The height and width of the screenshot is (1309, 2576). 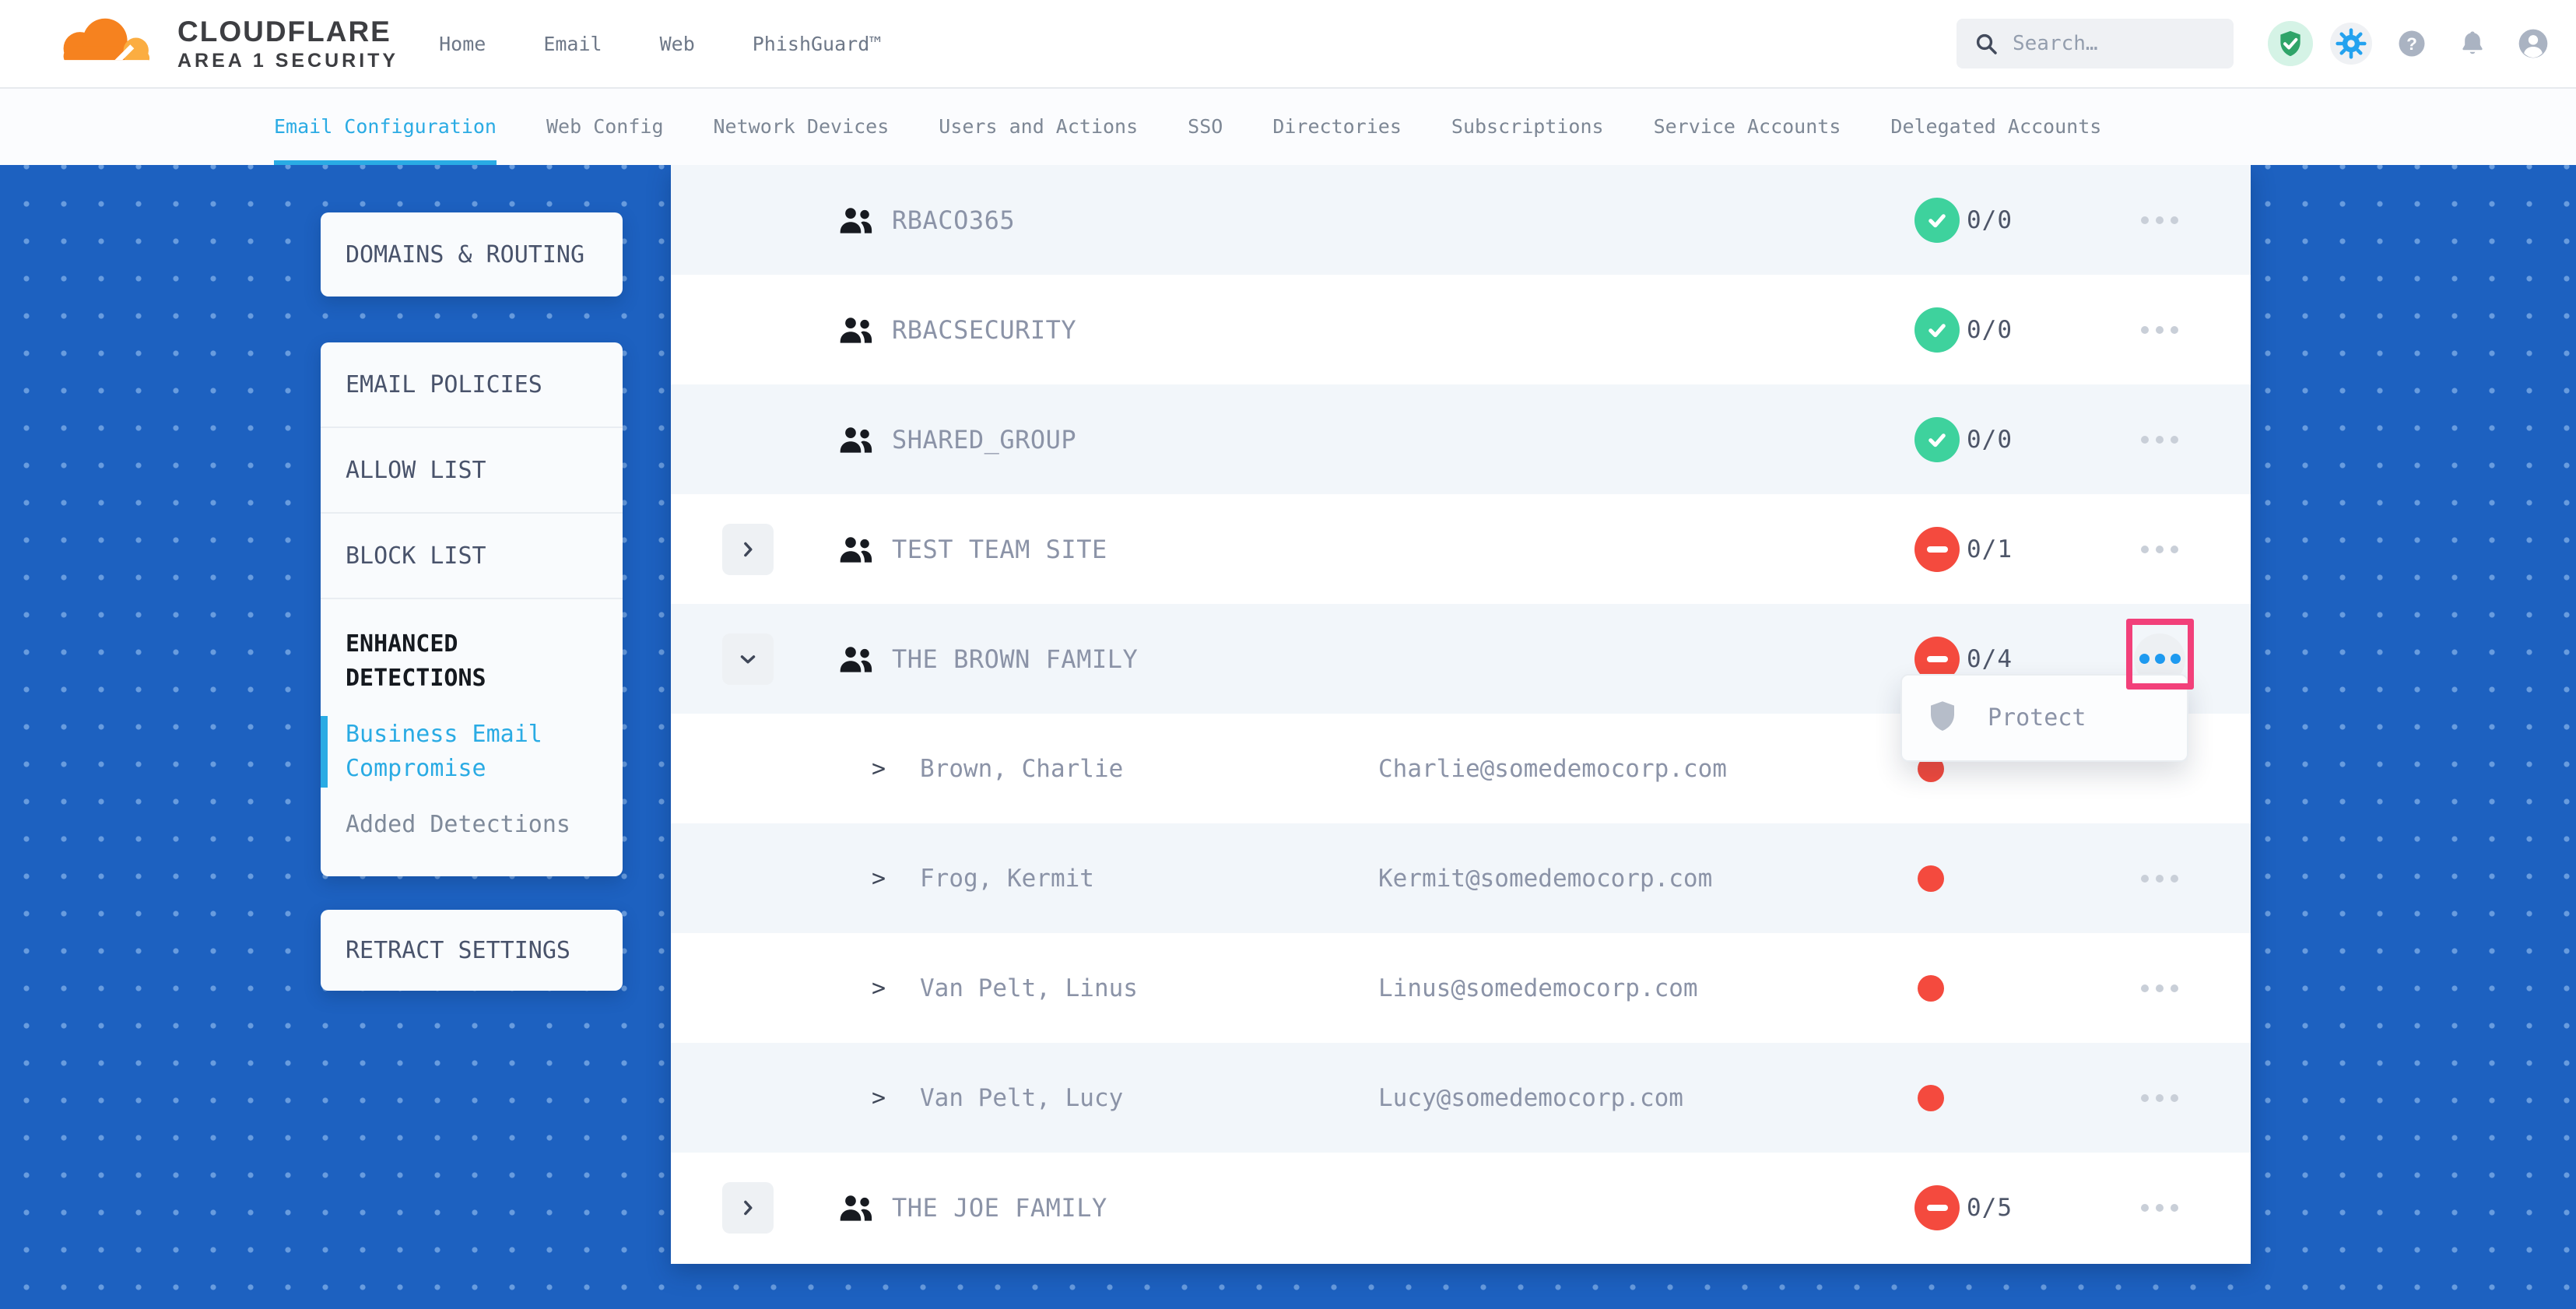 I want to click on group-name: RBACO365, so click(x=954, y=220).